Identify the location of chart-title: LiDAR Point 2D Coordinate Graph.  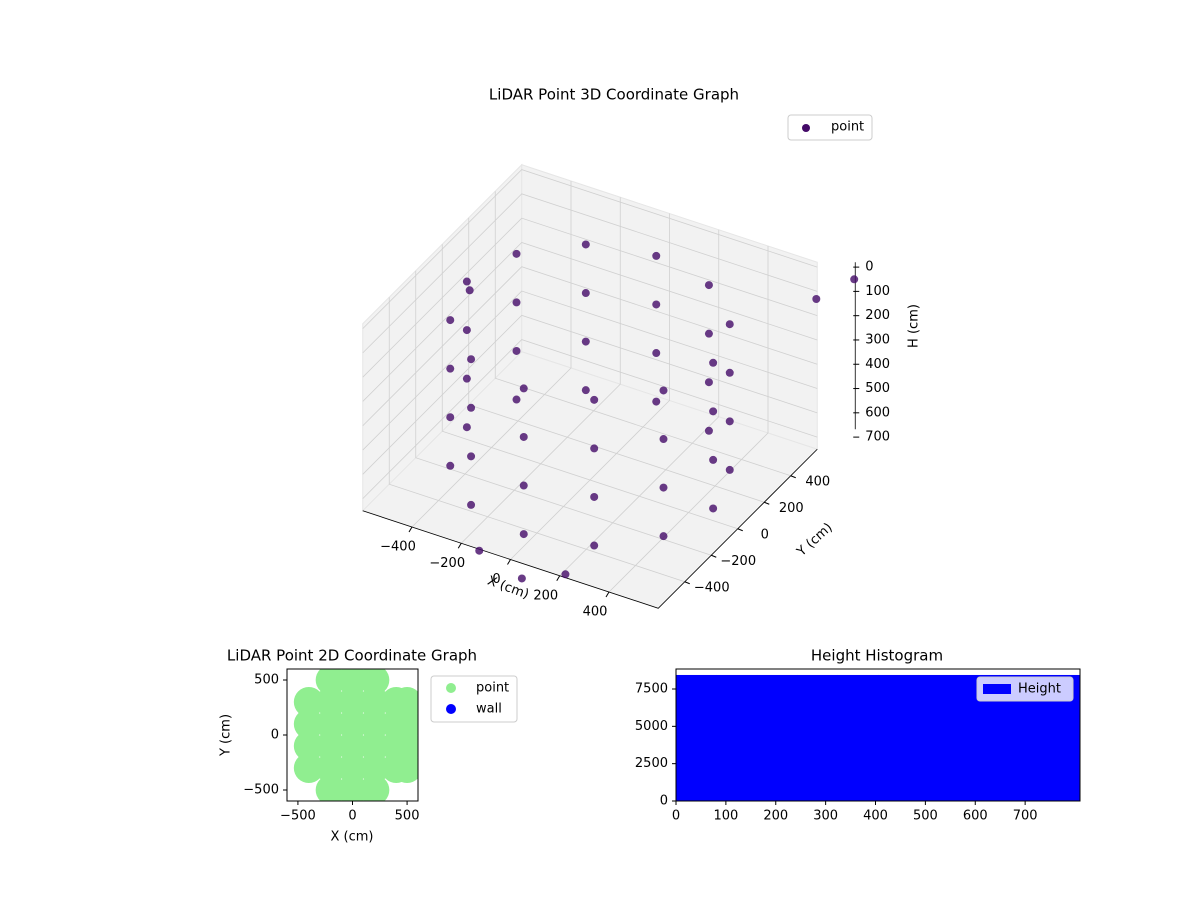
(352, 656).